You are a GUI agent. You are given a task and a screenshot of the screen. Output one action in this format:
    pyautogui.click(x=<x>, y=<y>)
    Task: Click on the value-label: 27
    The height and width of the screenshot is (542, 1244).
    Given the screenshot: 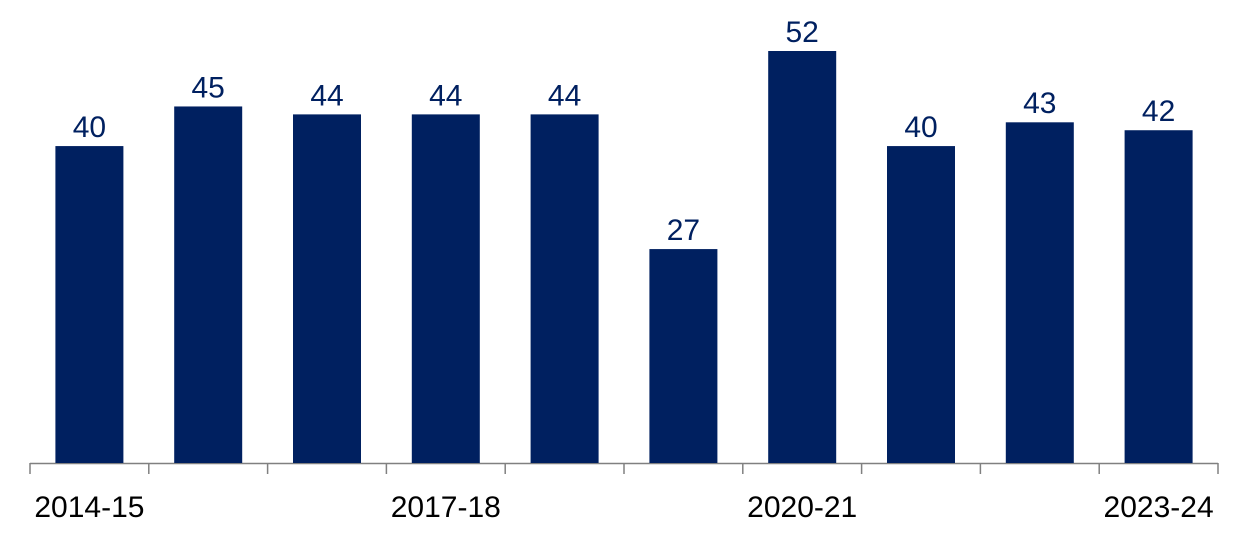 What is the action you would take?
    pyautogui.click(x=683, y=230)
    